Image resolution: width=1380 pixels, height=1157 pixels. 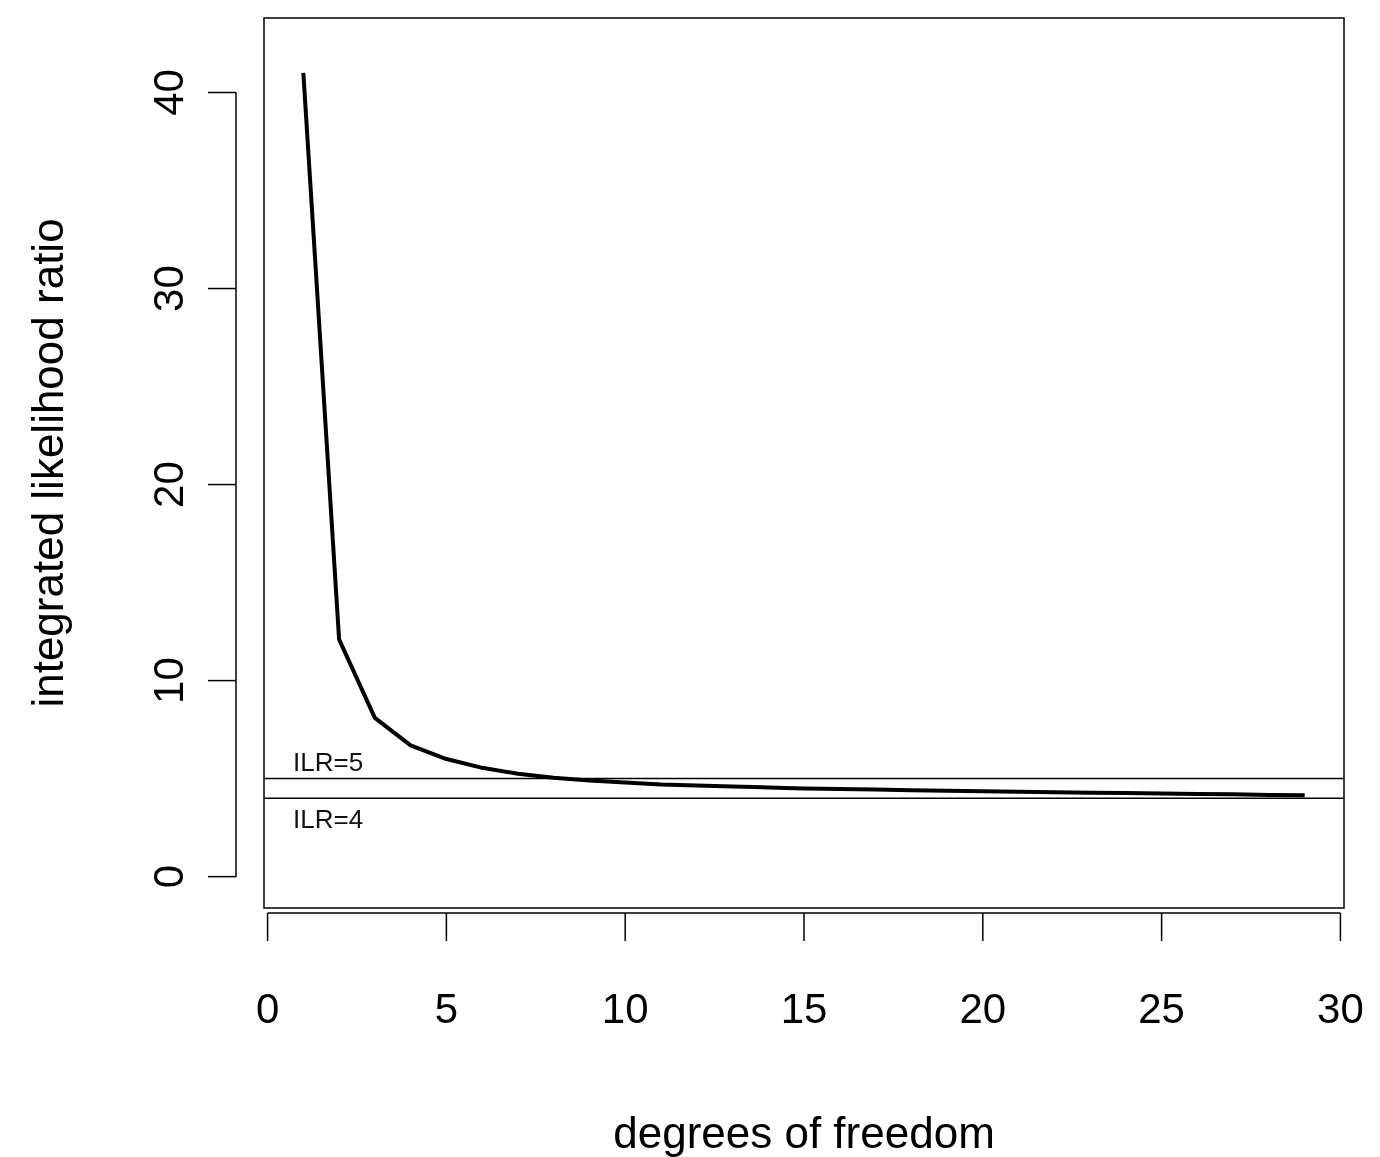 I want to click on y-axis-title: integrated likelihood ratio, so click(x=47, y=463).